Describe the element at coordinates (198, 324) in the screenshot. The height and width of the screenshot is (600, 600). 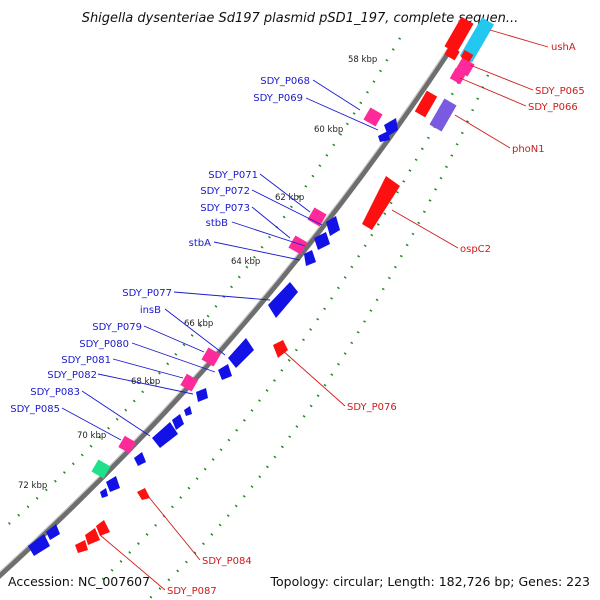
I see `scale-label: 66 kbp` at that location.